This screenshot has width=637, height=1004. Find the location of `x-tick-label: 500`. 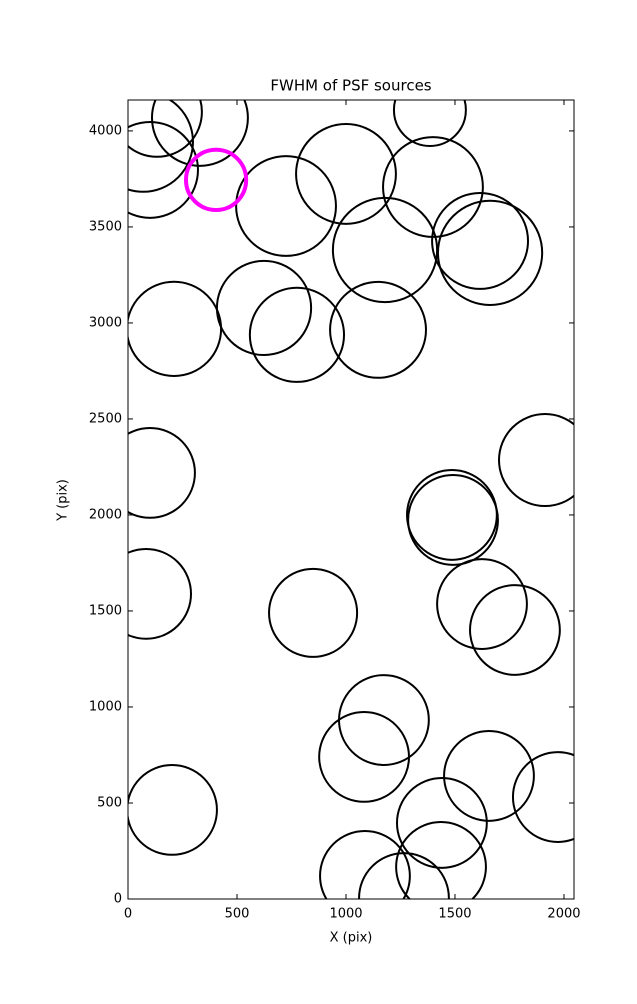

x-tick-label: 500 is located at coordinates (237, 914).